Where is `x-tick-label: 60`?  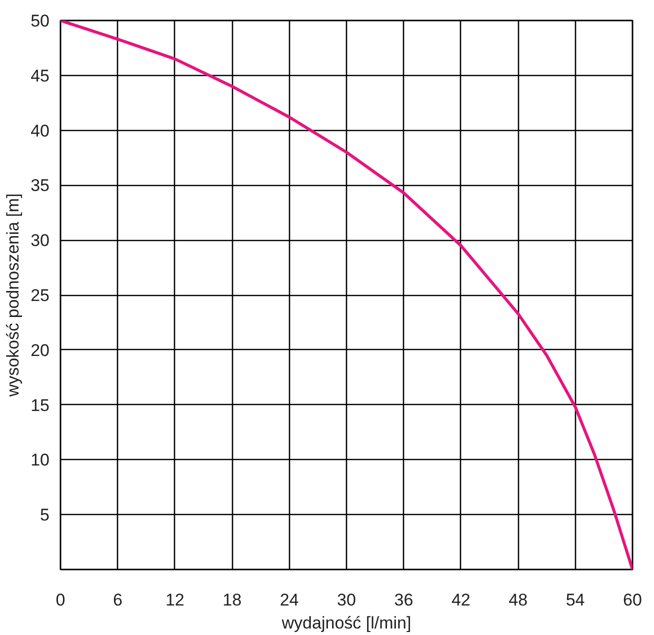
x-tick-label: 60 is located at coordinates (632, 600).